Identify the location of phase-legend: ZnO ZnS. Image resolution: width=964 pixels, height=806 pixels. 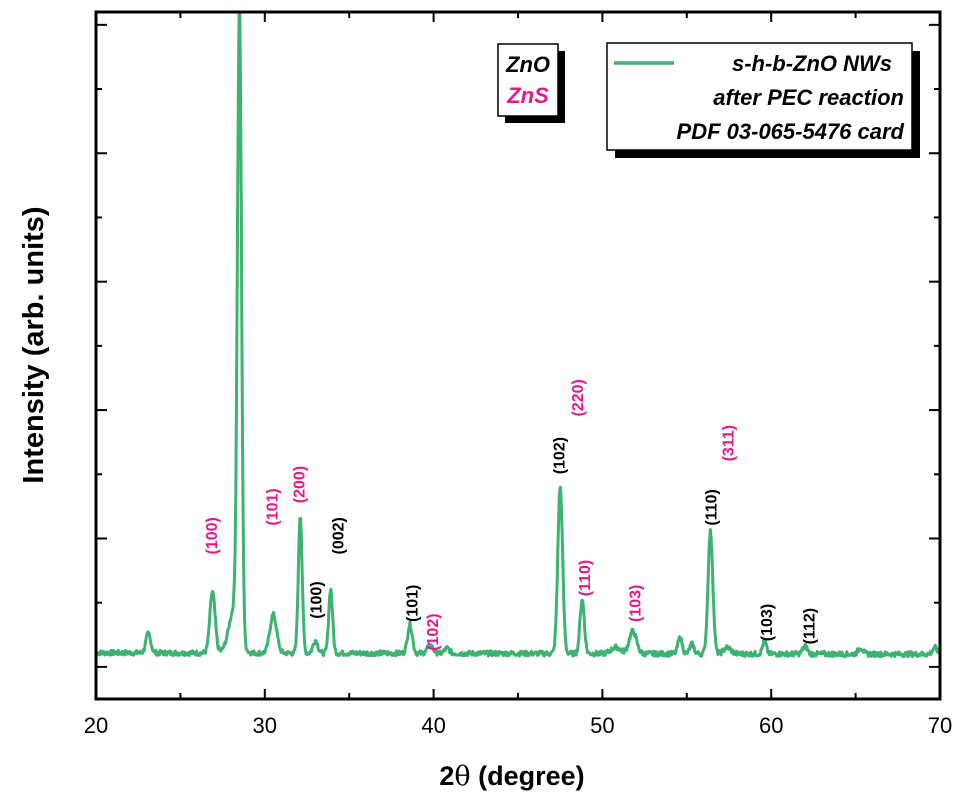
(531, 83).